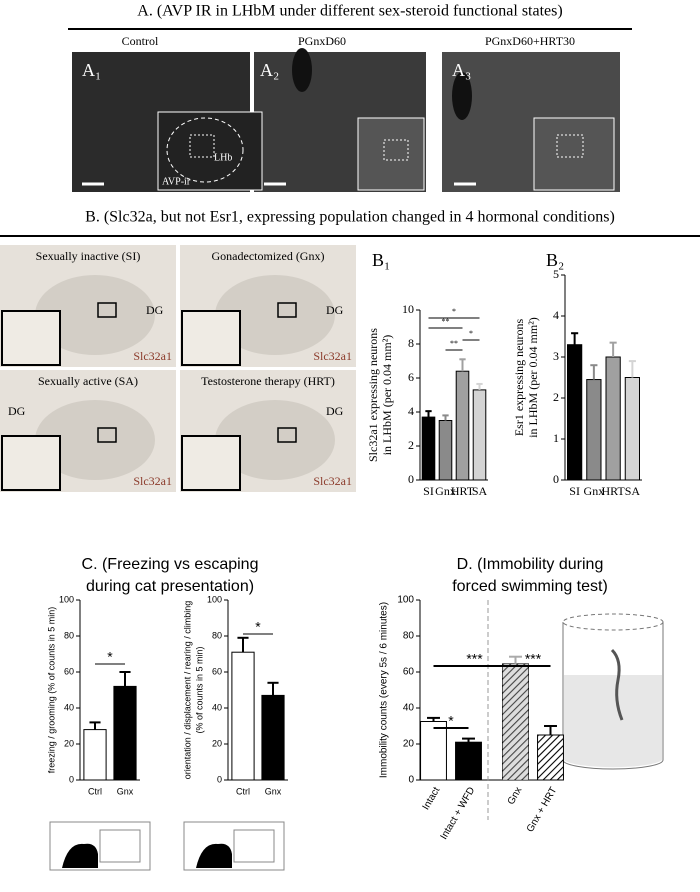 Image resolution: width=700 pixels, height=892 pixels. I want to click on mouse, so click(617, 684).